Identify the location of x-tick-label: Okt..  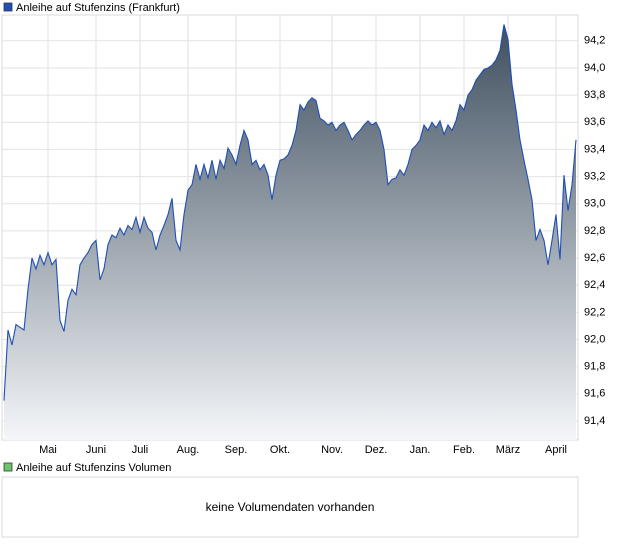
(280, 450).